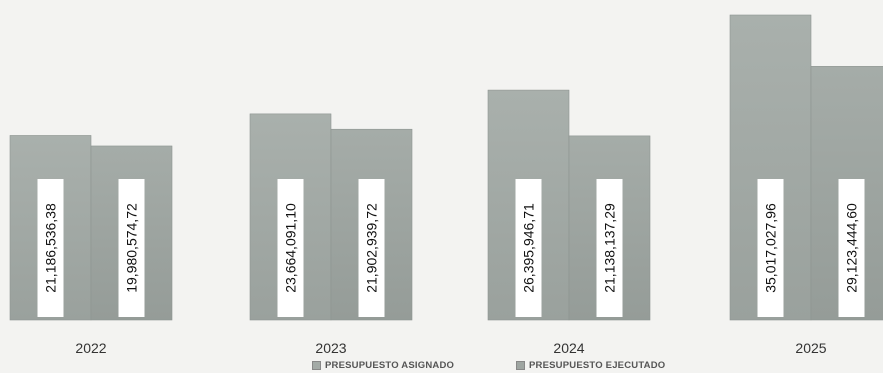  I want to click on data-label-ejecutado-2023: 21,902,939,72, so click(372, 248).